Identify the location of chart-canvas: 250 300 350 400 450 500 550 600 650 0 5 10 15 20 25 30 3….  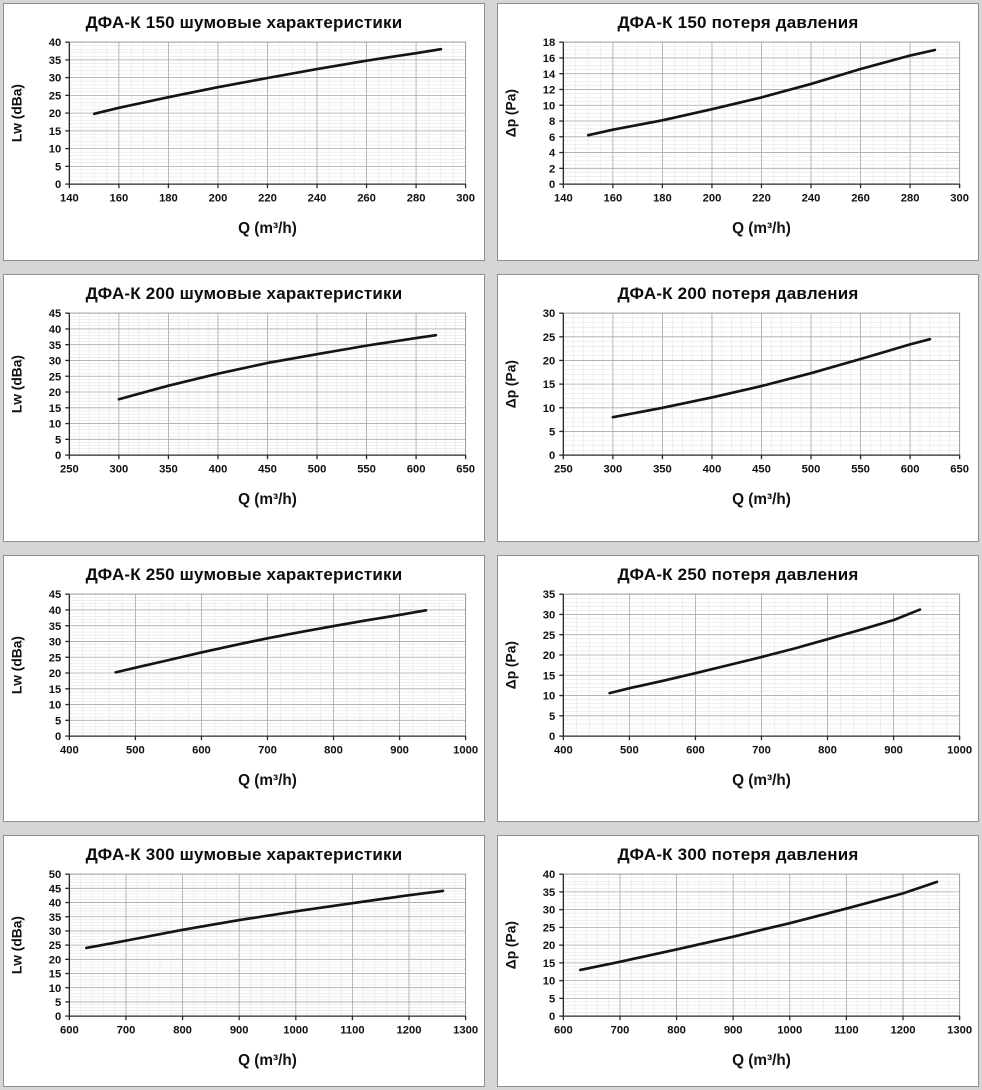
(242, 408).